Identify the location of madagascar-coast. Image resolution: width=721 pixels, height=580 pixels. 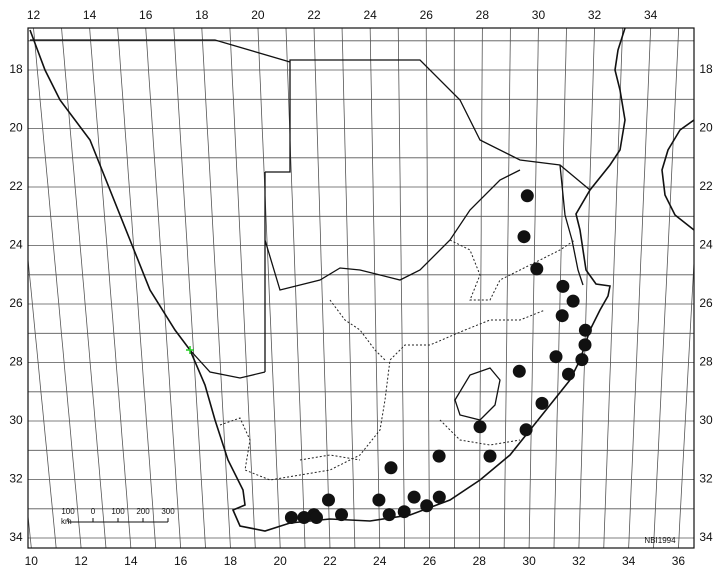
(677, 175).